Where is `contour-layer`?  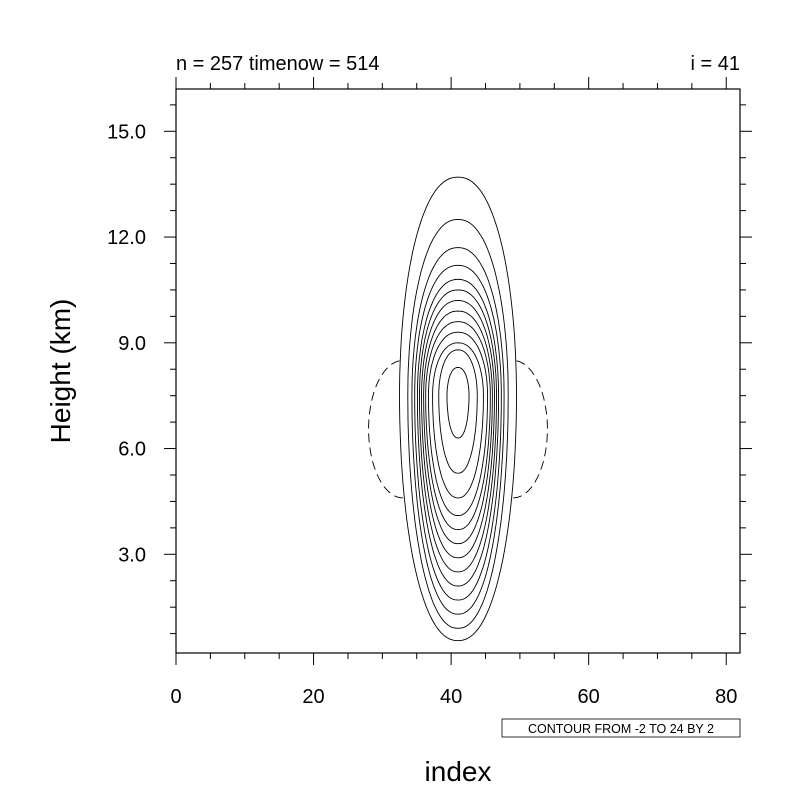 contour-layer is located at coordinates (458, 409).